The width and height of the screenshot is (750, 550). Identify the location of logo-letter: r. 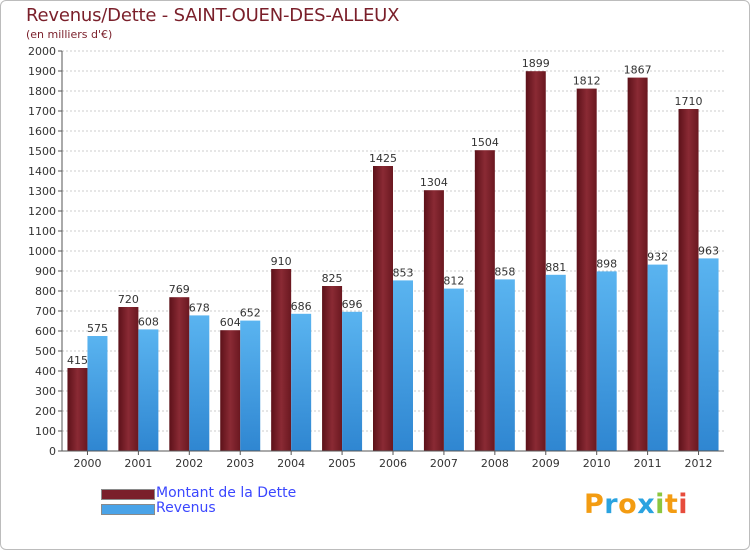
(611, 504).